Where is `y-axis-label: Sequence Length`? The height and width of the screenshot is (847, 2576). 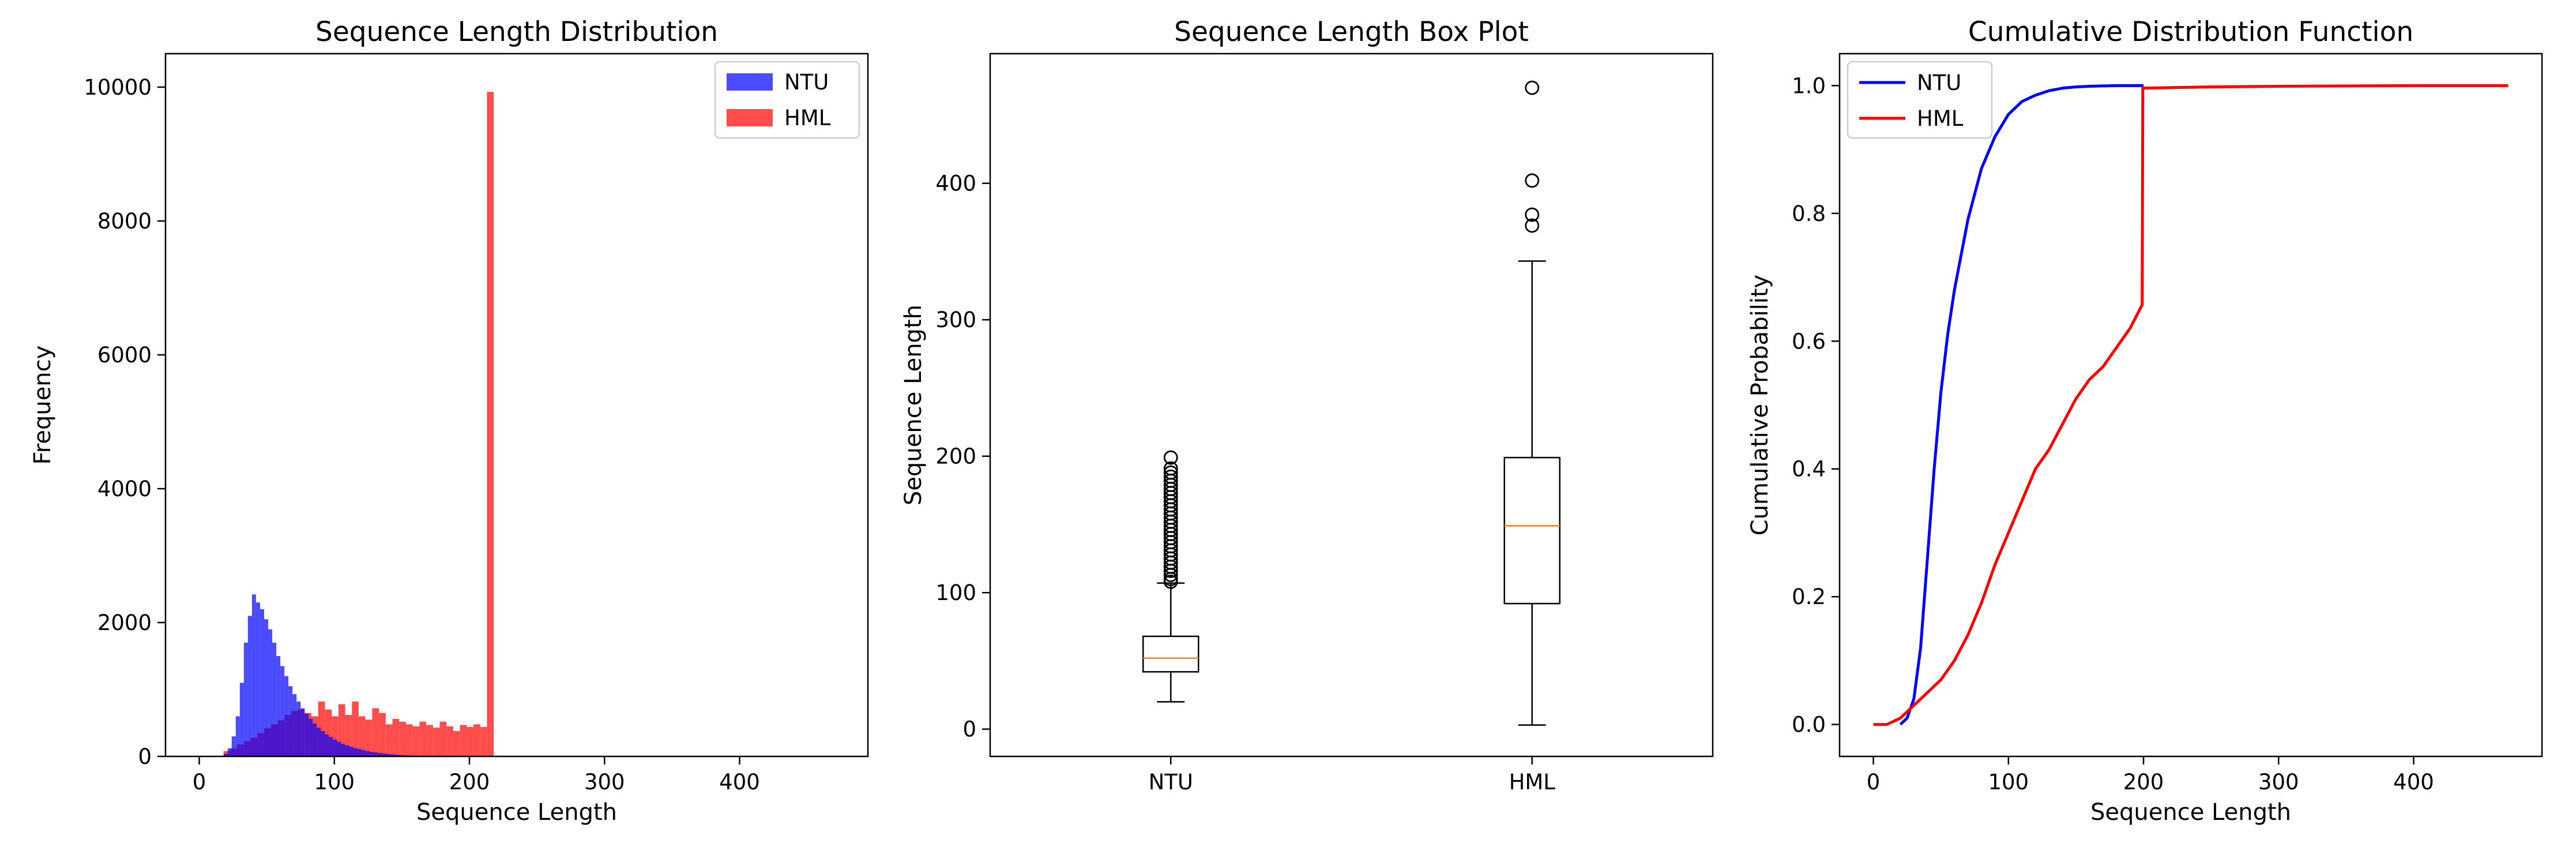
y-axis-label: Sequence Length is located at coordinates (913, 405).